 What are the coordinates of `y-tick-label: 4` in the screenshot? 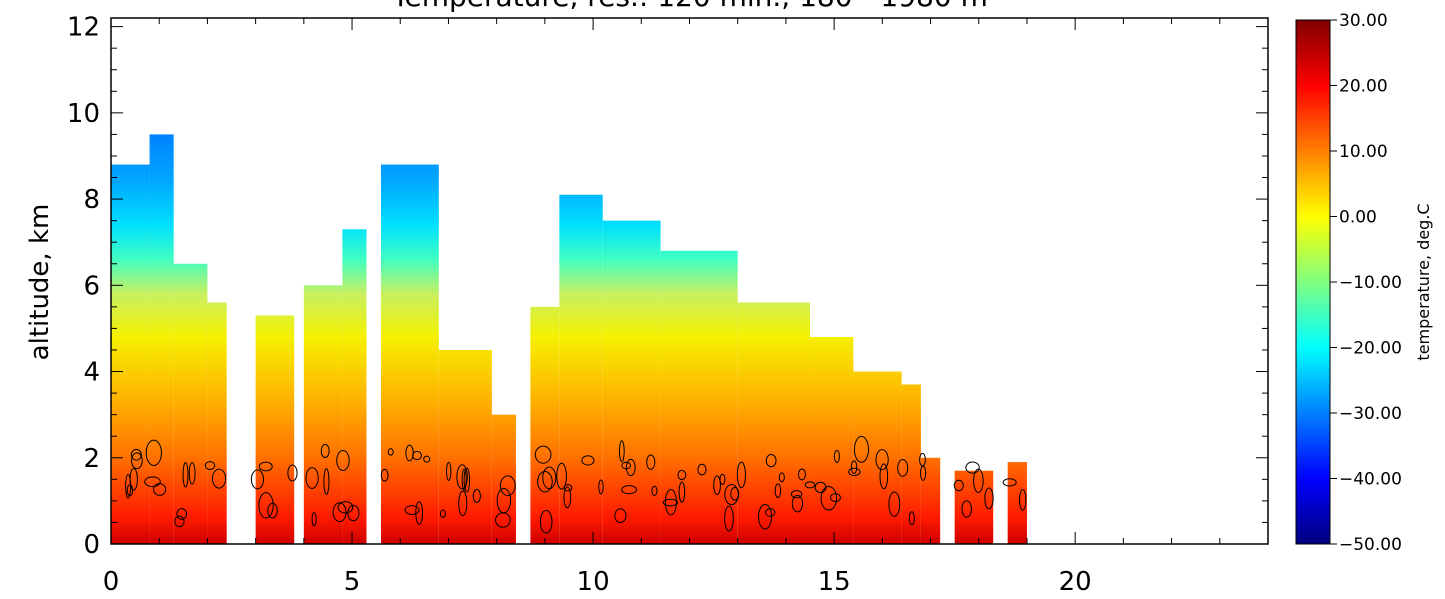 It's located at (91, 373).